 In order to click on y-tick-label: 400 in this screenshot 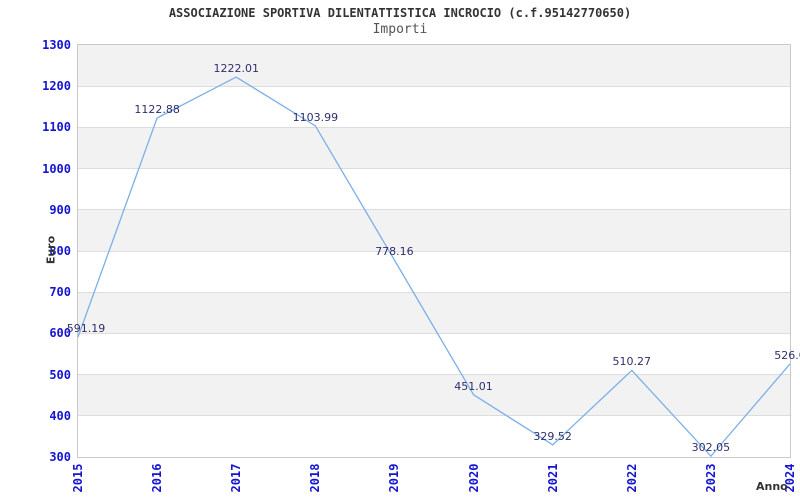, I will do `click(60, 415)`.